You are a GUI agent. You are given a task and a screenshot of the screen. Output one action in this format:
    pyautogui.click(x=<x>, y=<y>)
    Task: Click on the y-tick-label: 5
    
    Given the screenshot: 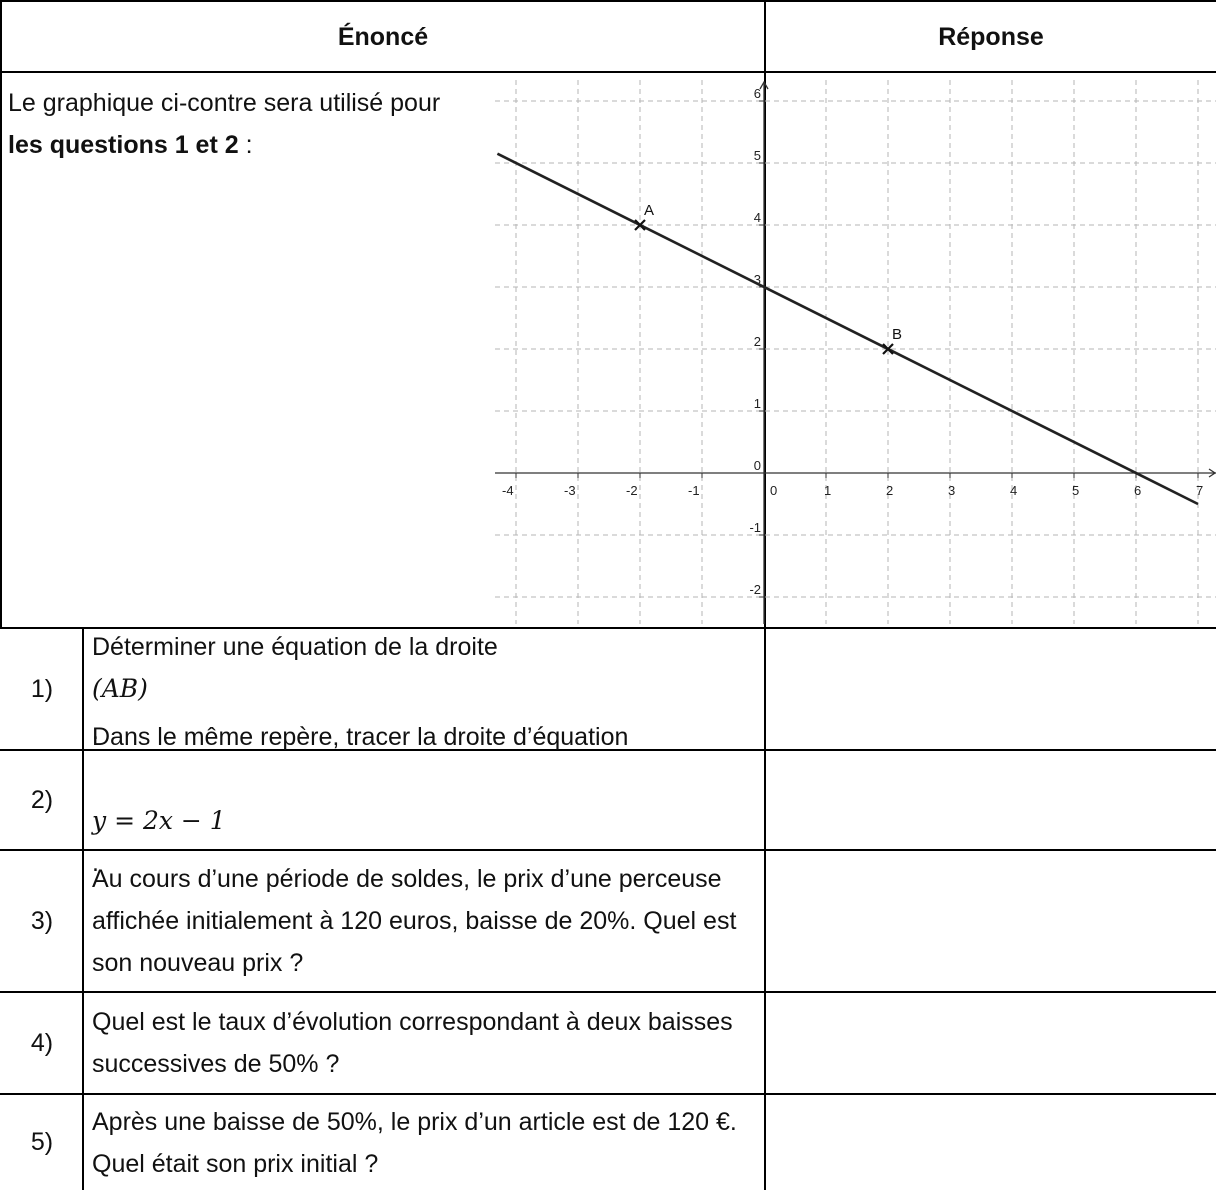 What is the action you would take?
    pyautogui.click(x=757, y=155)
    